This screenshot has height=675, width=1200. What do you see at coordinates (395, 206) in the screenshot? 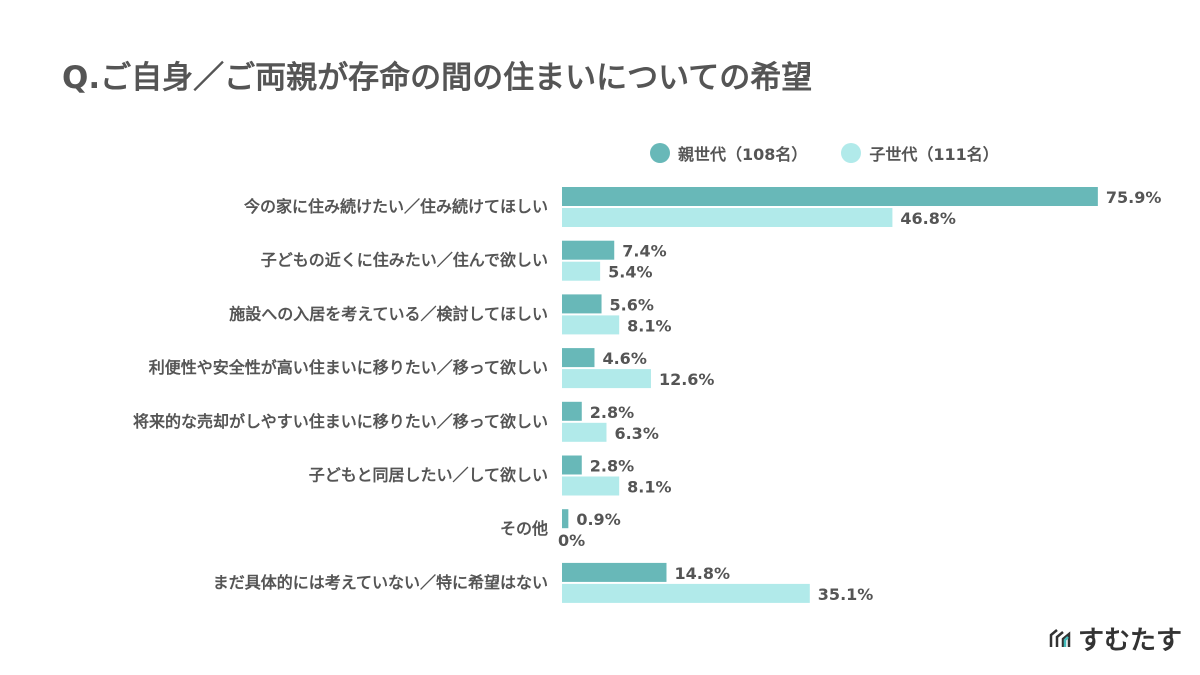
I see `category-label: 今の家に住み続けたい／住み続けてほしい` at bounding box center [395, 206].